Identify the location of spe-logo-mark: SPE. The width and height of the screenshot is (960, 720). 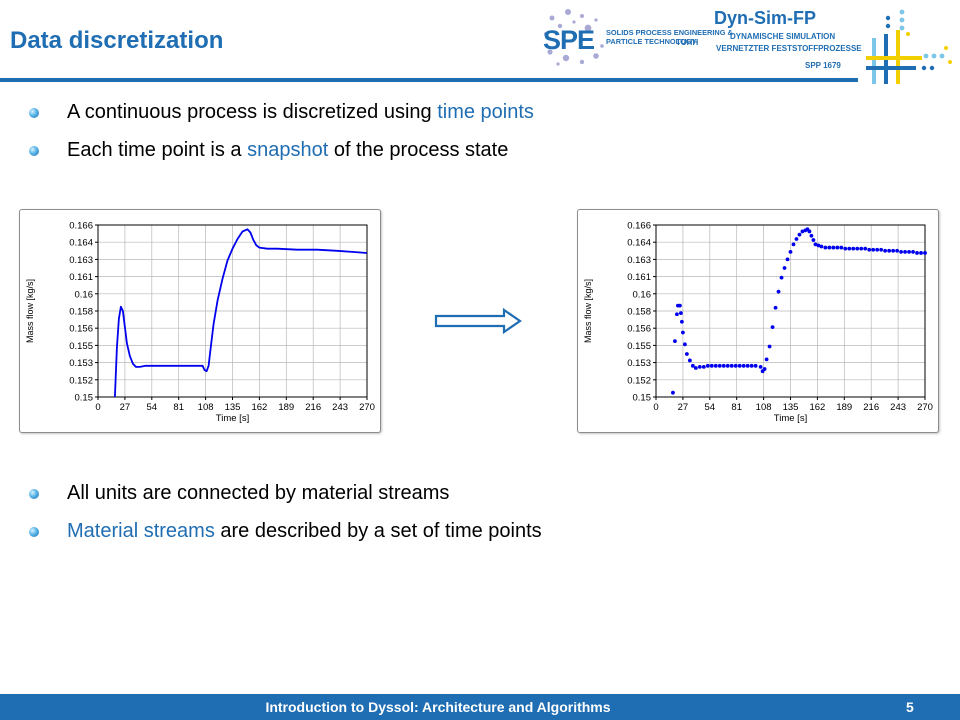
(569, 40).